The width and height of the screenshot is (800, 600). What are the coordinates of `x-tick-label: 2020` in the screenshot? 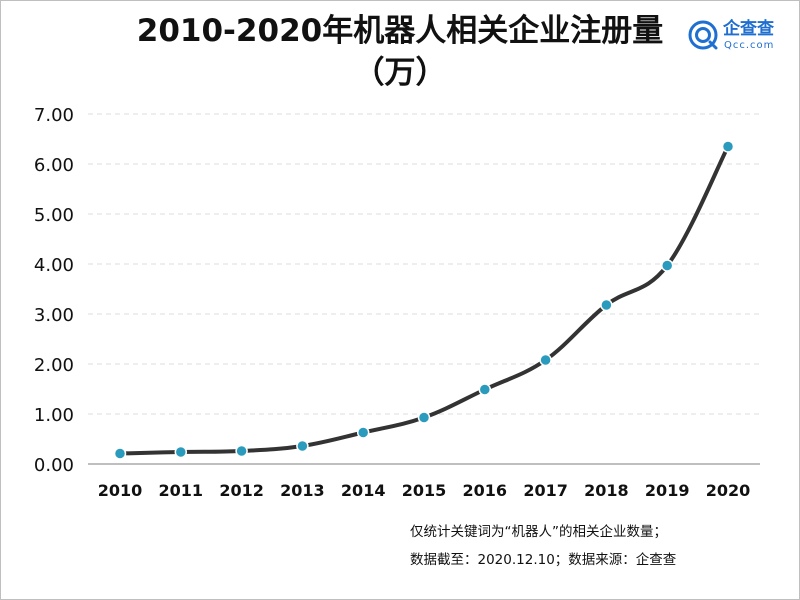 It's located at (728, 490).